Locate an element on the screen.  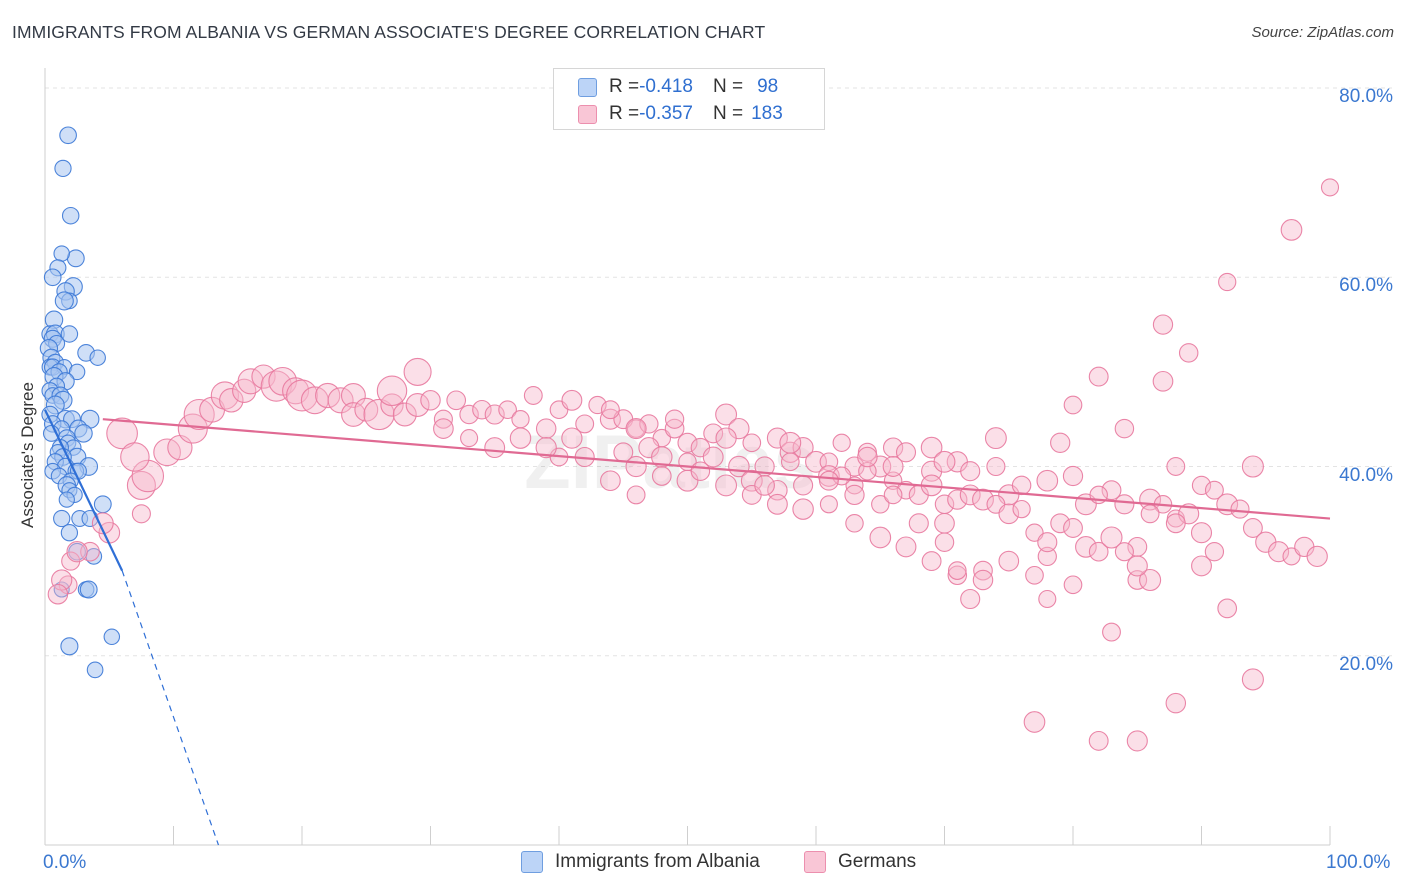
legend-item-albania: Immigrants from Albania is located at coordinates (640, 862).